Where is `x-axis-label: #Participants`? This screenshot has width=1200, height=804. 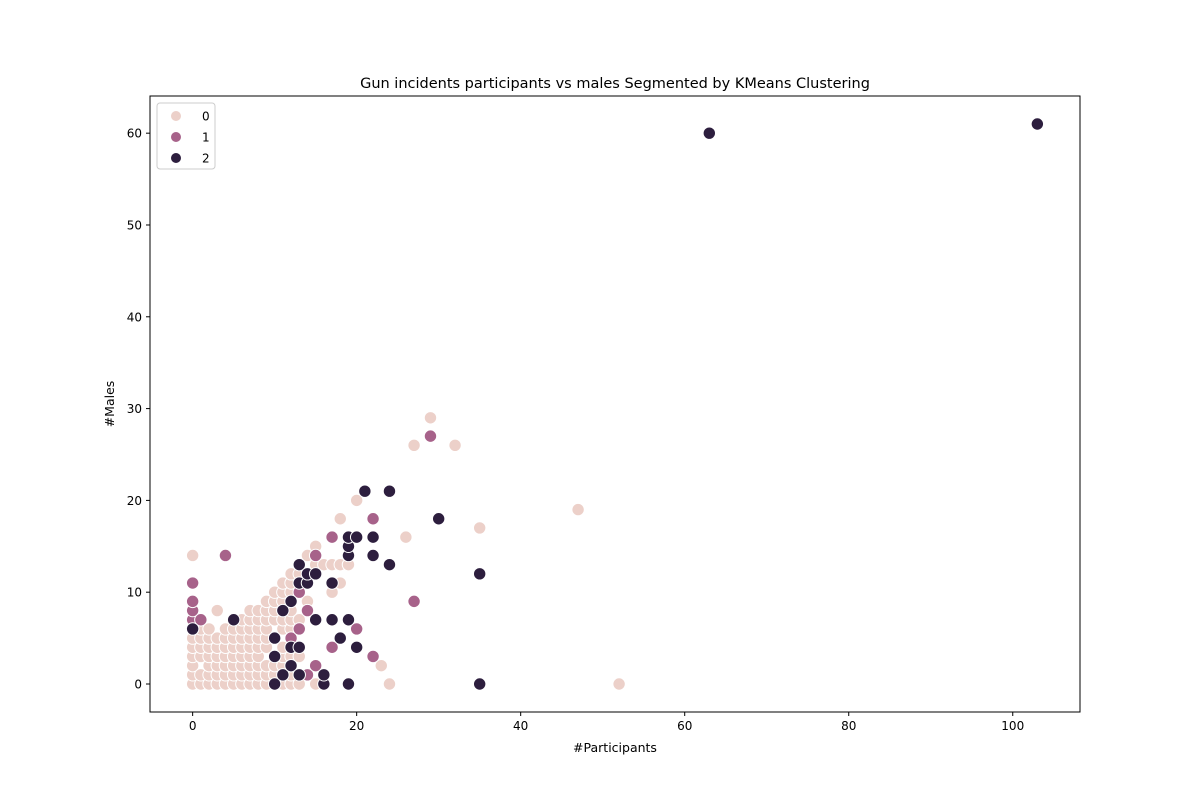 x-axis-label: #Participants is located at coordinates (615, 747).